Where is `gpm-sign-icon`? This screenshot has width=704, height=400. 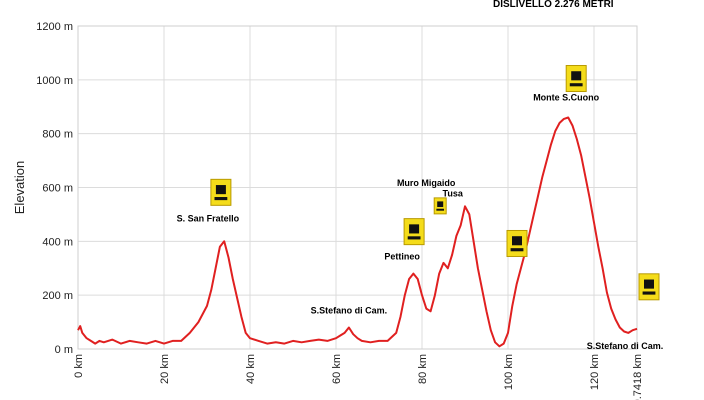
gpm-sign-icon is located at coordinates (221, 192).